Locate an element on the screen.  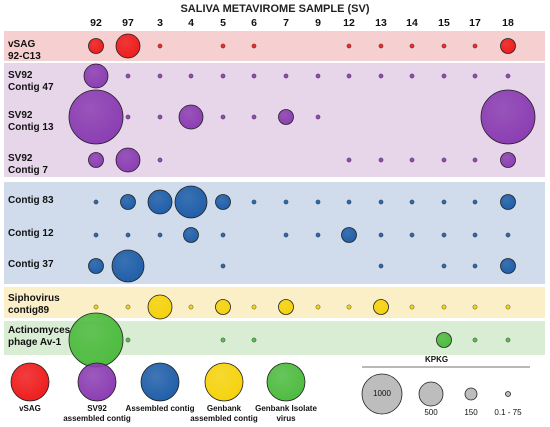
row-label: Actinomyces phage Av-1 is located at coordinates (39, 336).